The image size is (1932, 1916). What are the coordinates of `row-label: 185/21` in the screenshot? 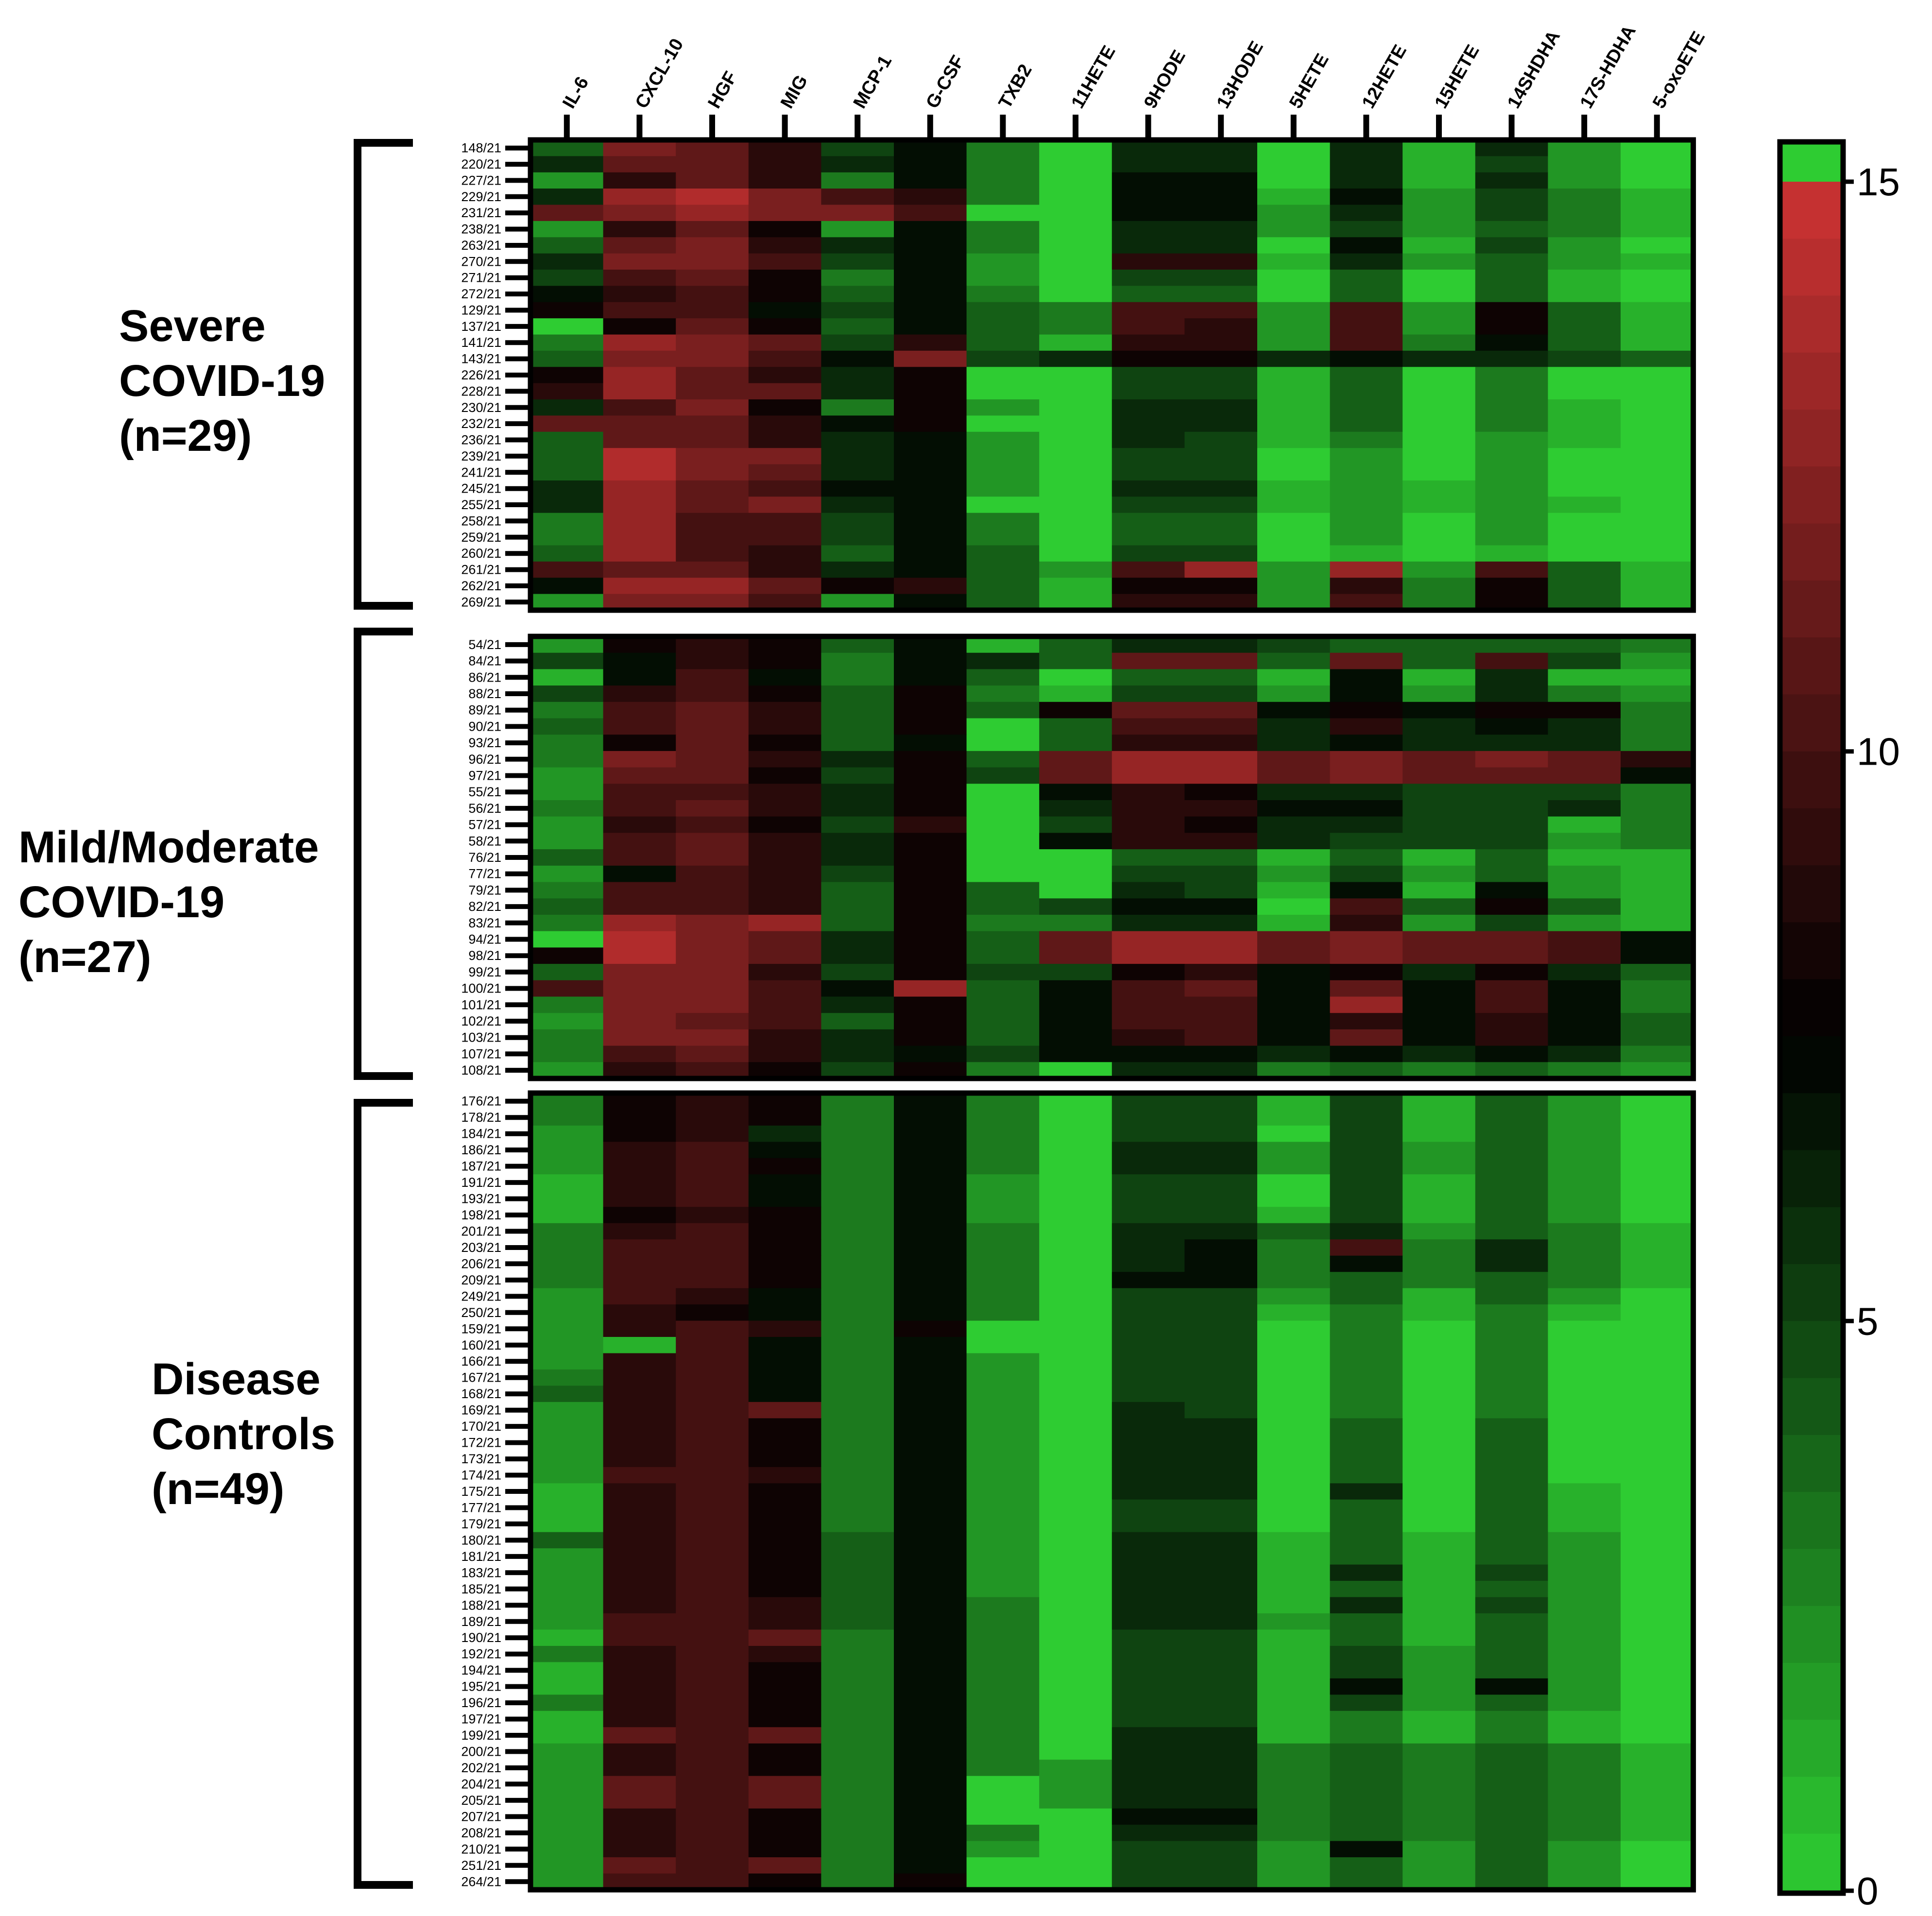 It's located at (481, 1589).